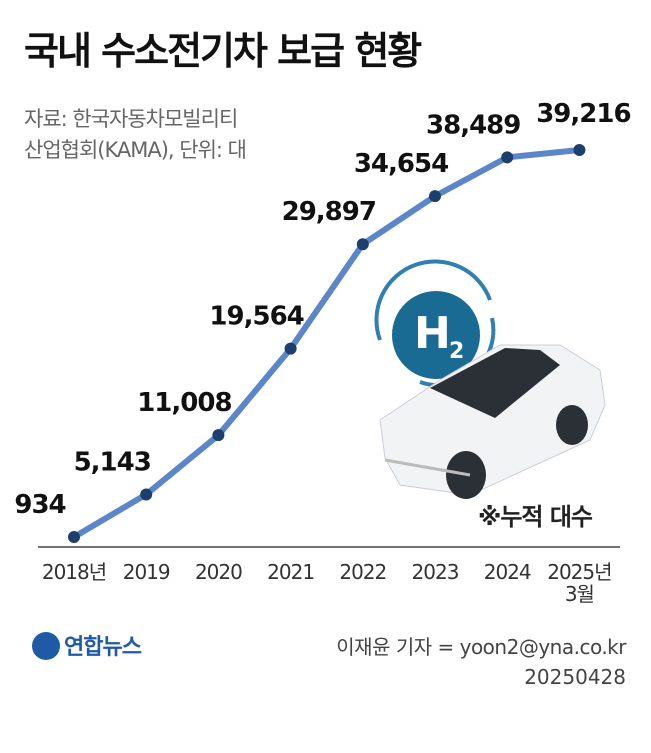 Image resolution: width=651 pixels, height=753 pixels. I want to click on logo: 연합뉴스, so click(103, 647).